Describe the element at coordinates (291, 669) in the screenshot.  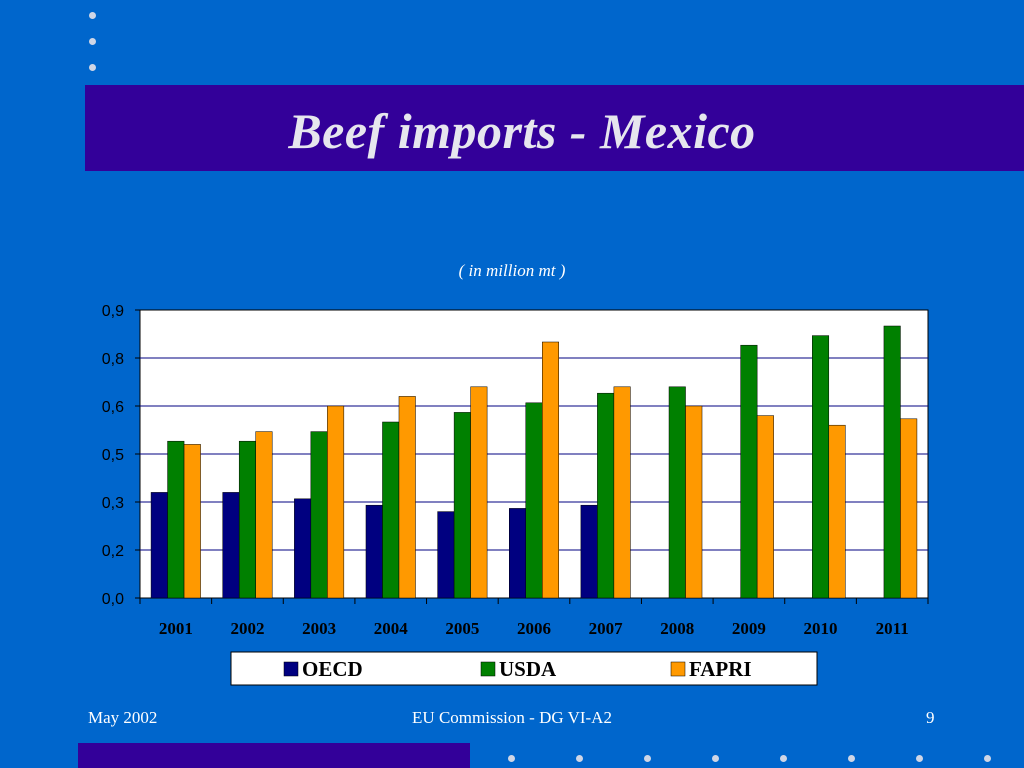
I see `legend-swatch-oecd` at that location.